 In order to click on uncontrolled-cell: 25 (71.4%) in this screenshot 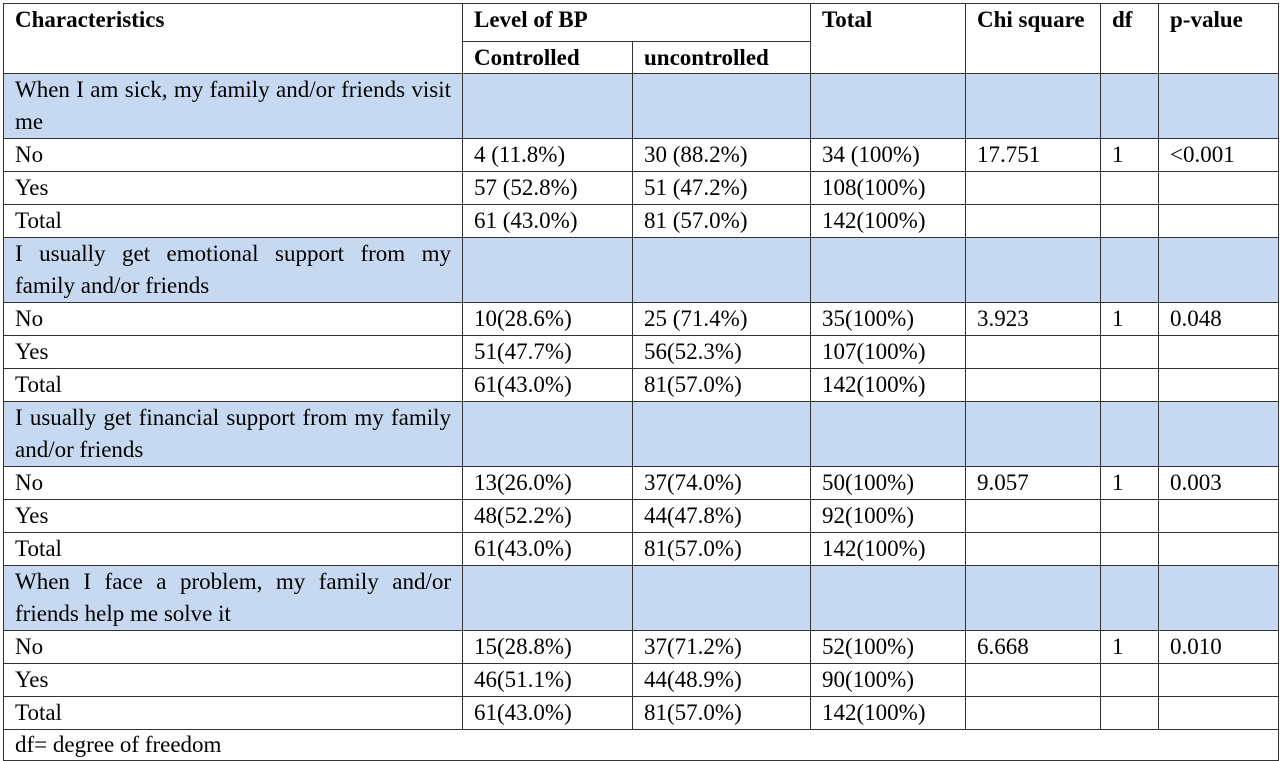, I will do `click(721, 319)`.